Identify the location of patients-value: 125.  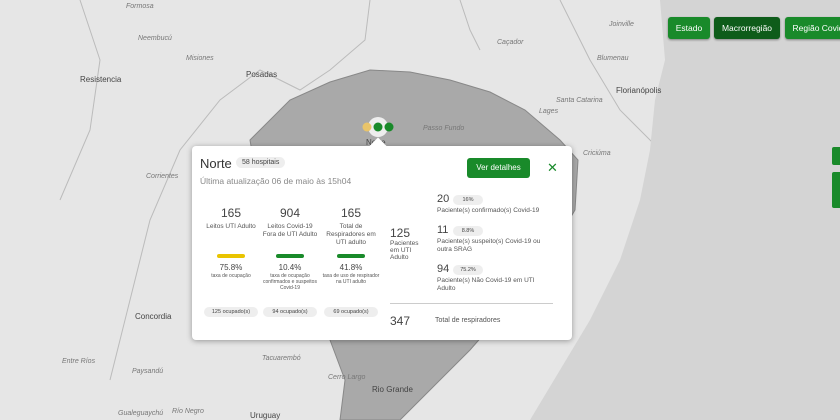
(400, 233).